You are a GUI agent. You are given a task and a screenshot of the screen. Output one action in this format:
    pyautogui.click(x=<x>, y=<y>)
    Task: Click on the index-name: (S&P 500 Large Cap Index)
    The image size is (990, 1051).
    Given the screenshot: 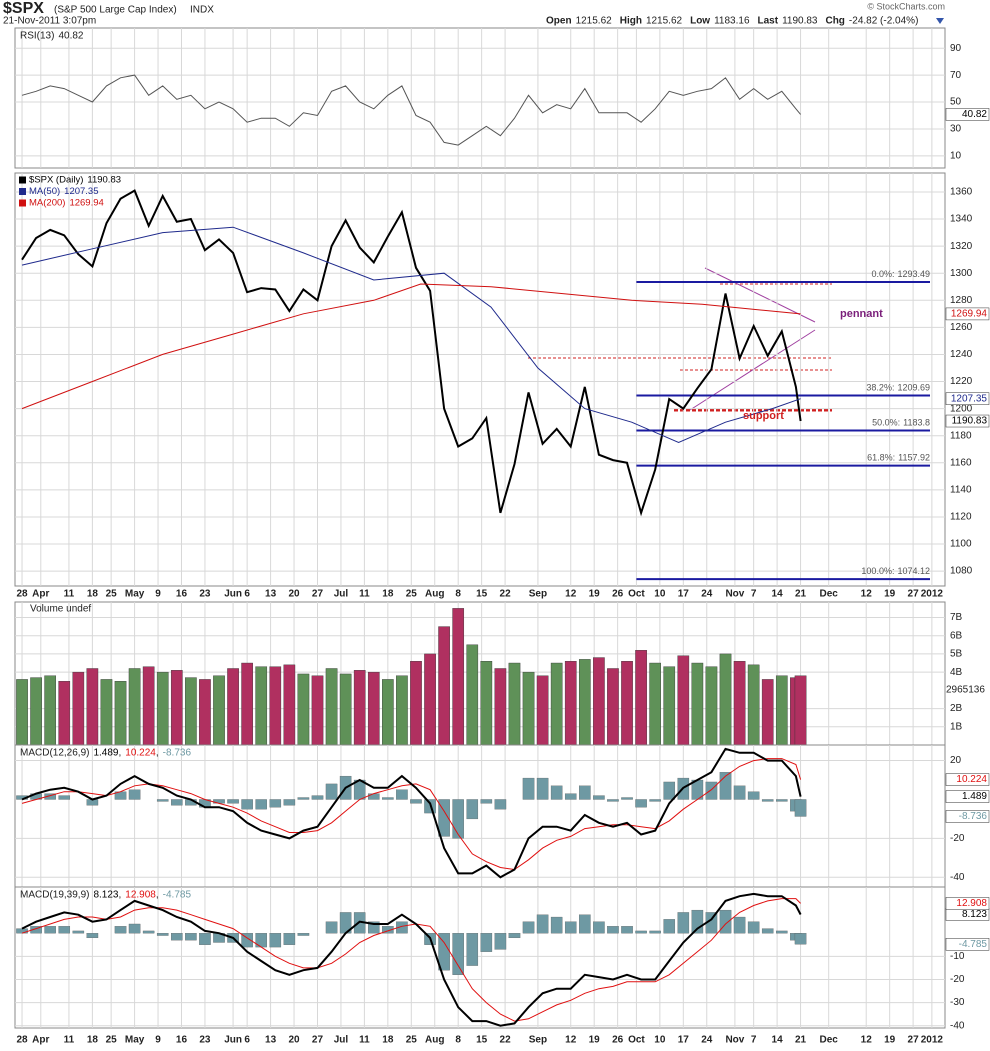 What is the action you would take?
    pyautogui.click(x=115, y=10)
    